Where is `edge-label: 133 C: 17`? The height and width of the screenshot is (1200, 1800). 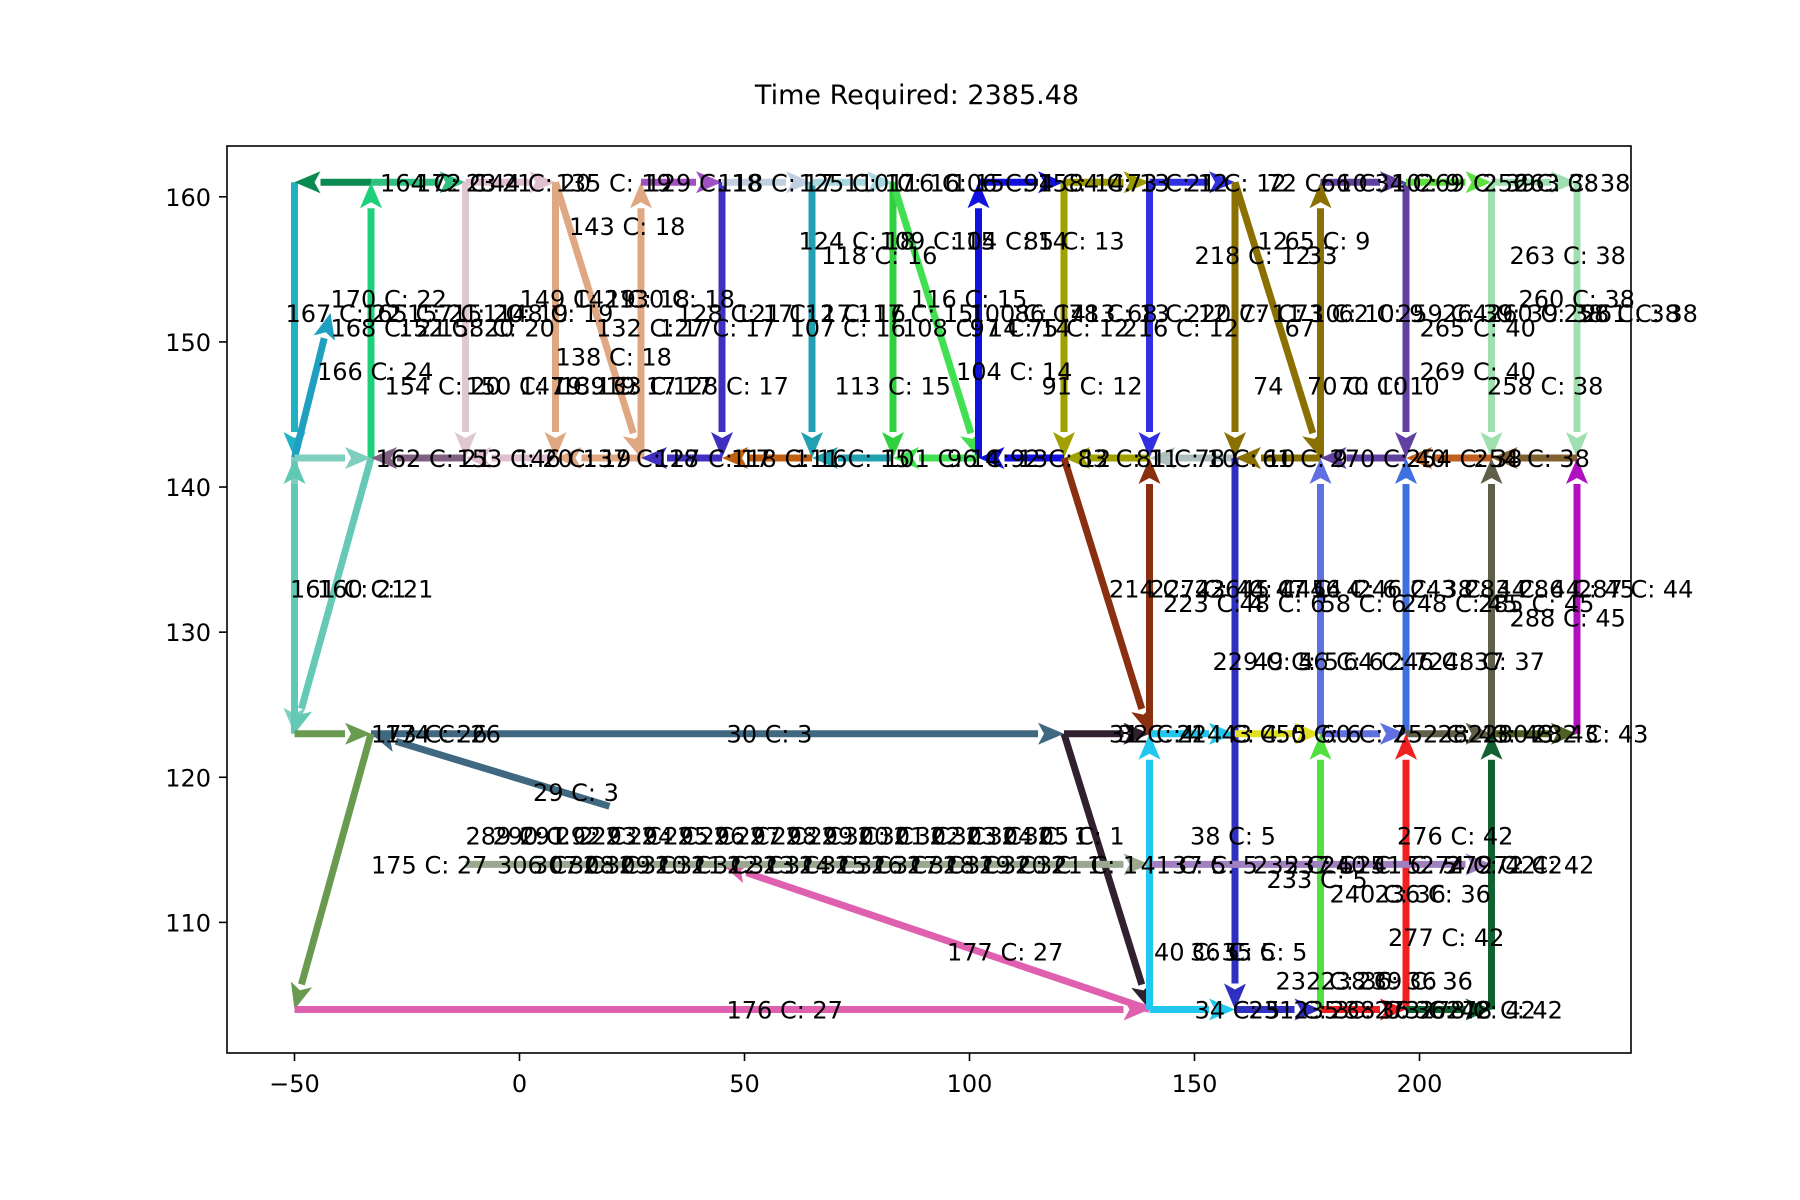
edge-label: 133 C: 17 is located at coordinates (654, 386).